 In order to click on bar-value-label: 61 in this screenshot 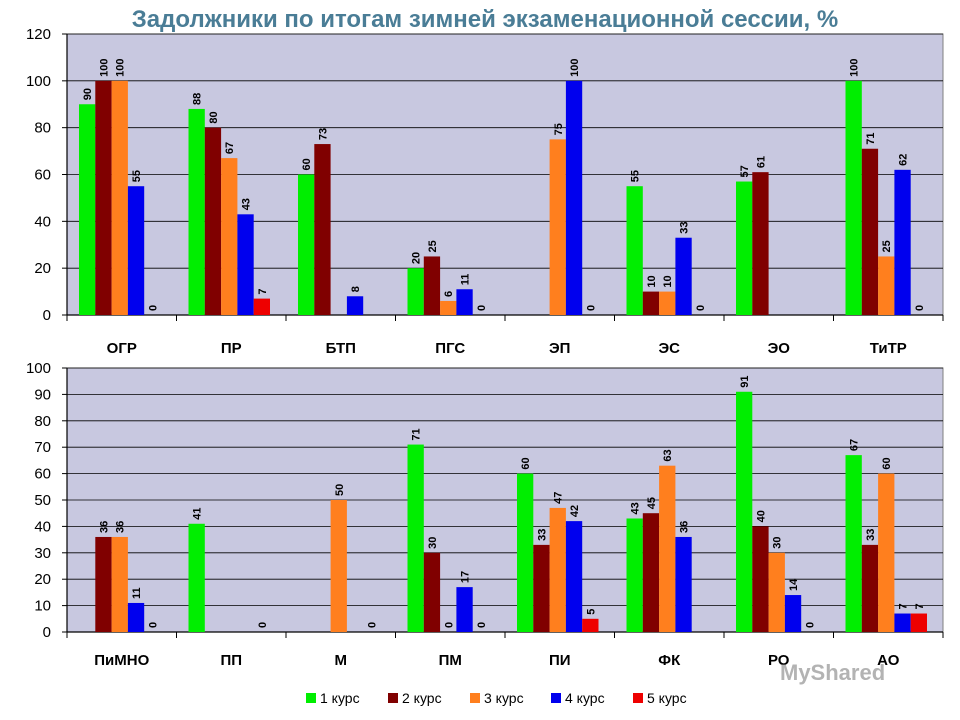, I will do `click(761, 162)`.